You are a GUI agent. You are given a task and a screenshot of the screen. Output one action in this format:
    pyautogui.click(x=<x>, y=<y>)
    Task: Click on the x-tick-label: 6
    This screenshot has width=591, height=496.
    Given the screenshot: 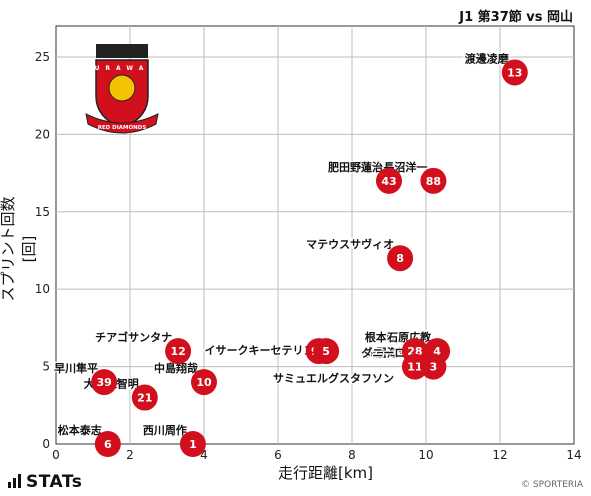 What is the action you would take?
    pyautogui.click(x=278, y=455)
    